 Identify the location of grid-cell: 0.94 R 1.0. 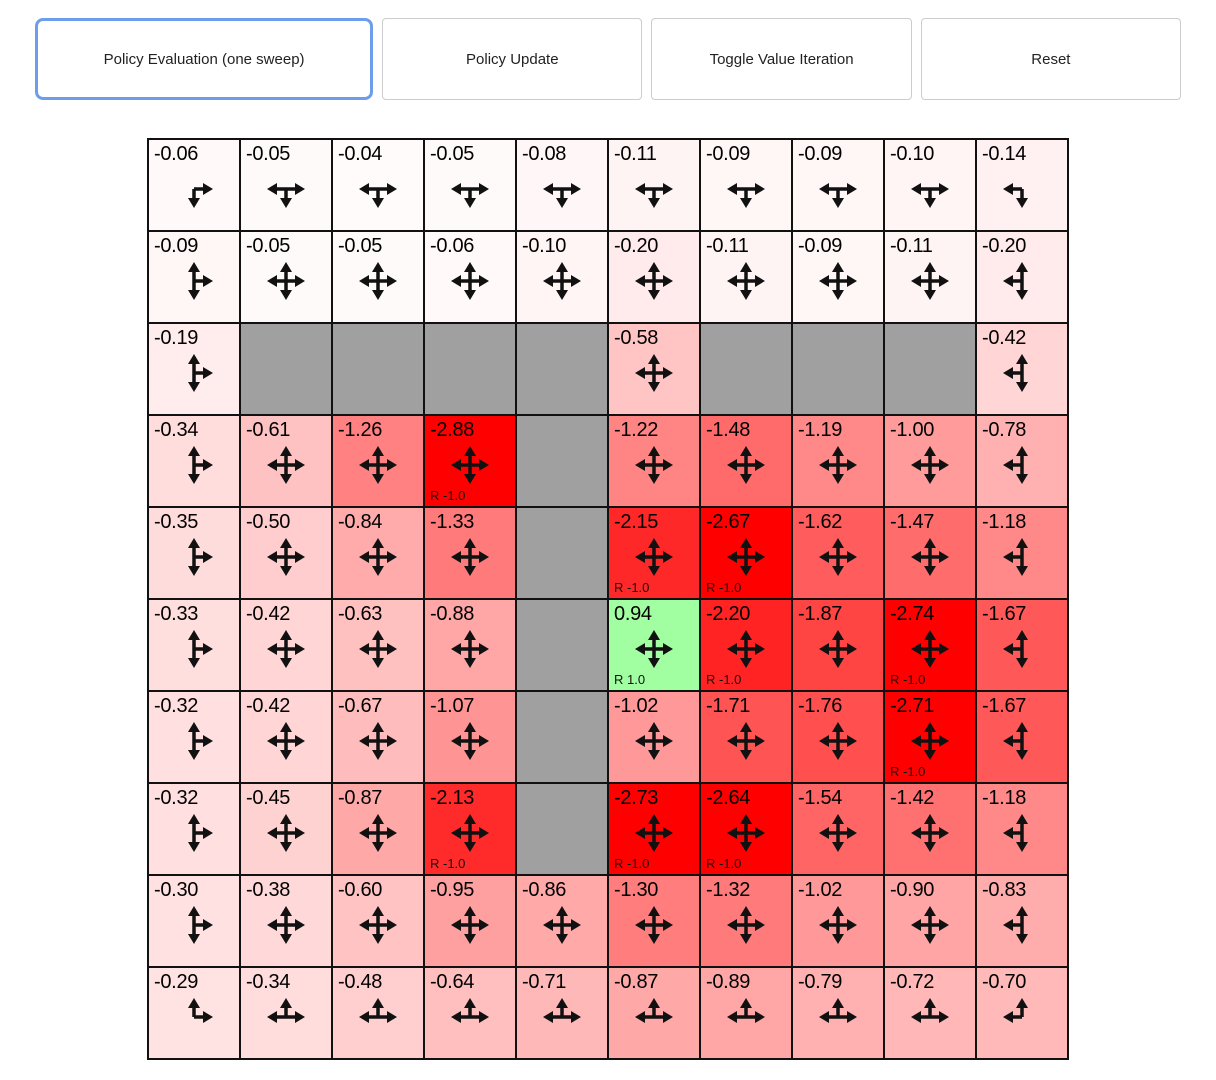
(654, 645).